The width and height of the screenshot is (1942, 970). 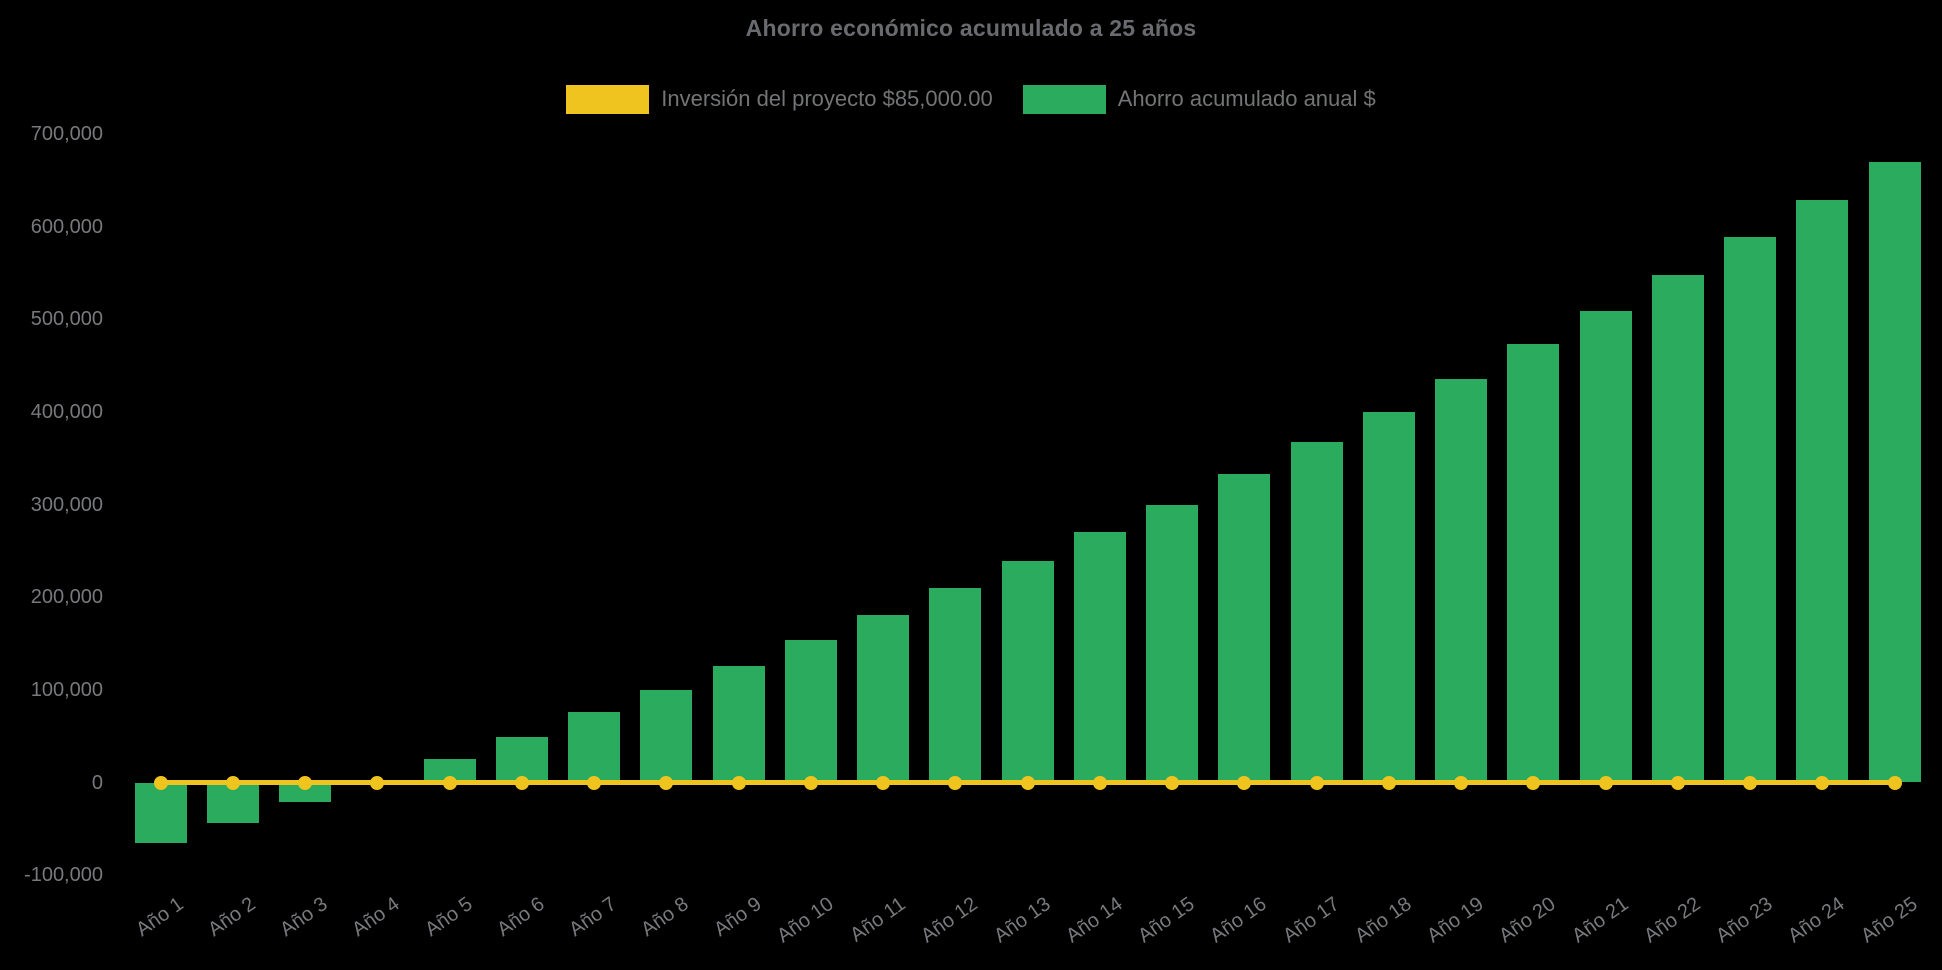 I want to click on x-axis-label-ano-9: Año 9, so click(x=737, y=917).